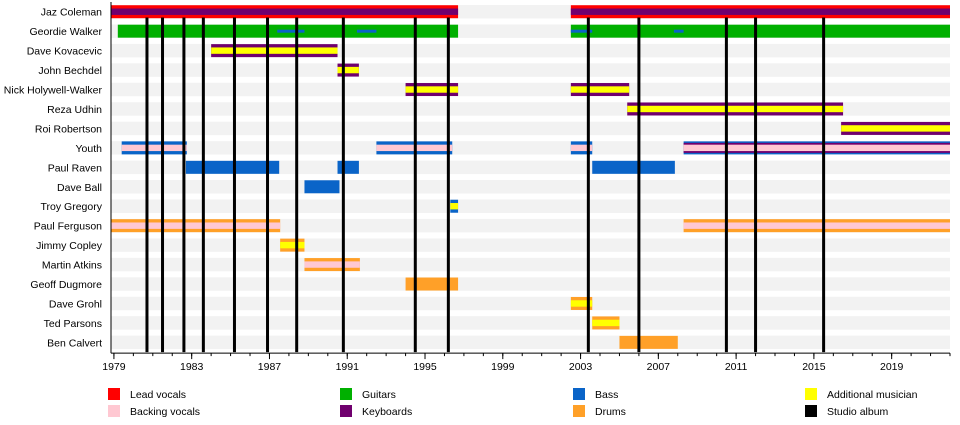  I want to click on legend-swatch-guitars, so click(346, 394).